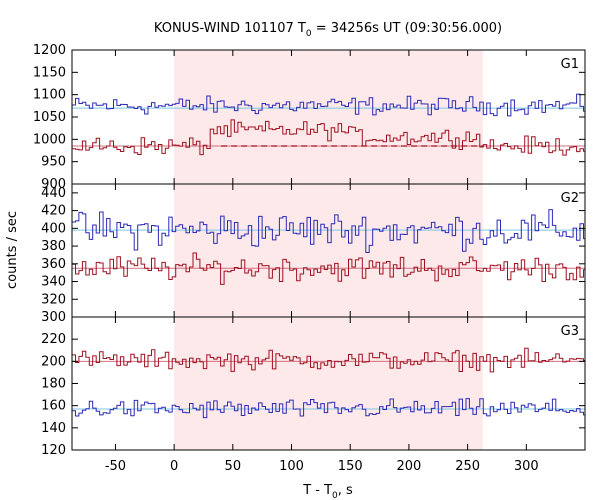 This screenshot has width=600, height=500. Describe the element at coordinates (309, 34) in the screenshot. I see `chart-title-subscript: 0` at that location.